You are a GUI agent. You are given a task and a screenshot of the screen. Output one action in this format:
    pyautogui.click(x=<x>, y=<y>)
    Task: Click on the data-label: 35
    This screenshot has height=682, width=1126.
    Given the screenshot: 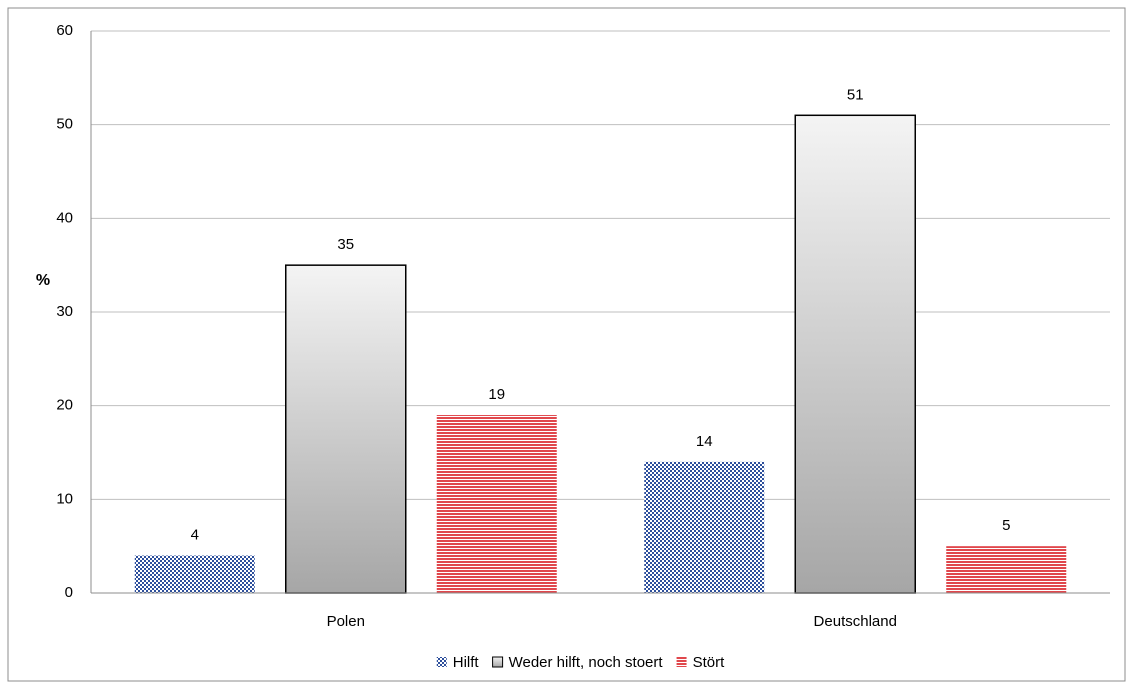 What is the action you would take?
    pyautogui.click(x=345, y=244)
    